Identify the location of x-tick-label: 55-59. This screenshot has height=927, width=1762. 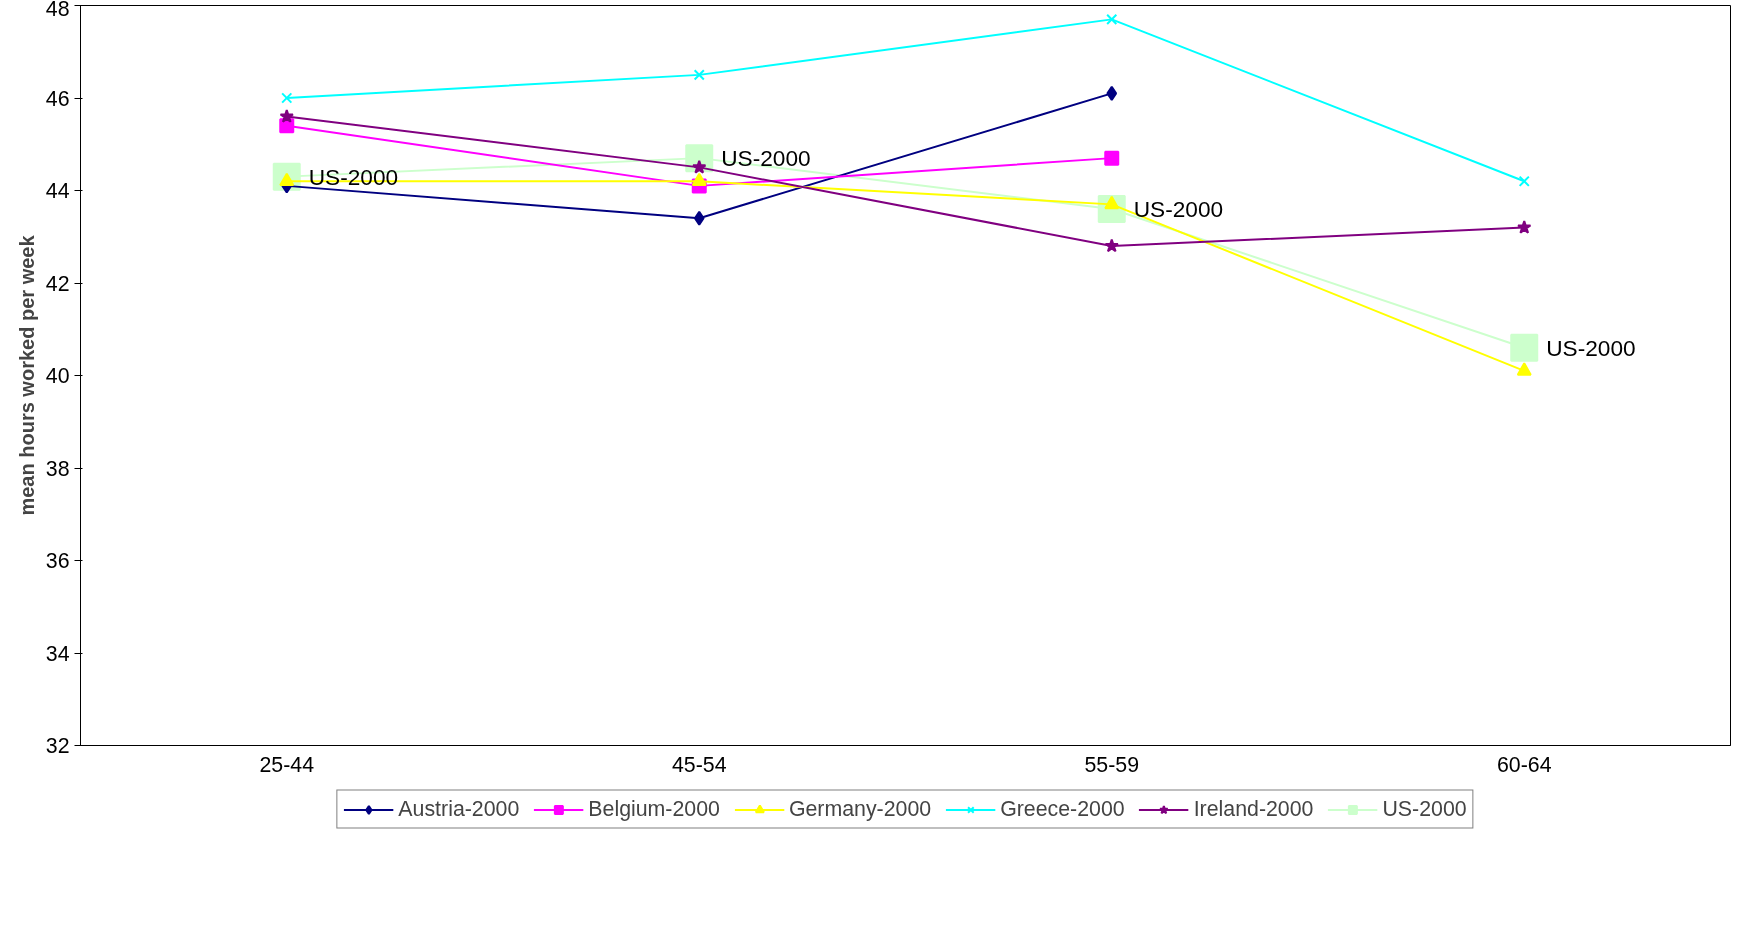
(1112, 764).